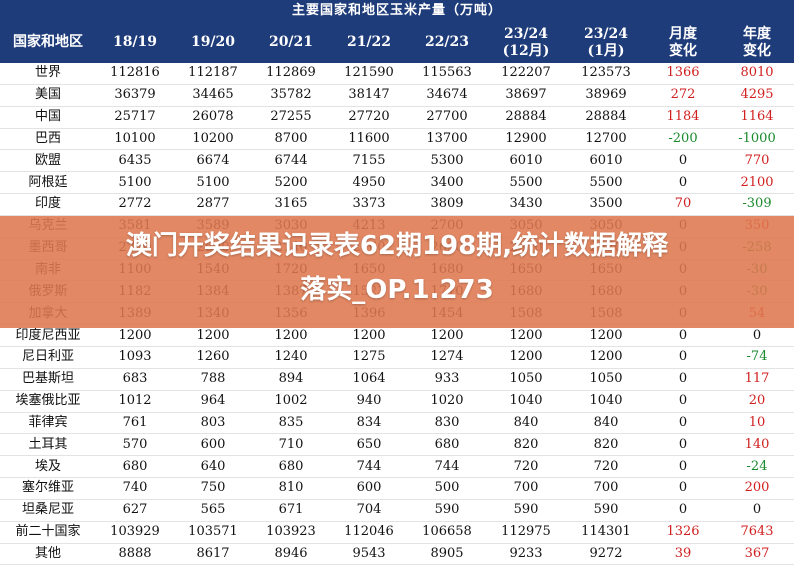  Describe the element at coordinates (213, 183) in the screenshot. I see `row-value-cell: 5100` at that location.